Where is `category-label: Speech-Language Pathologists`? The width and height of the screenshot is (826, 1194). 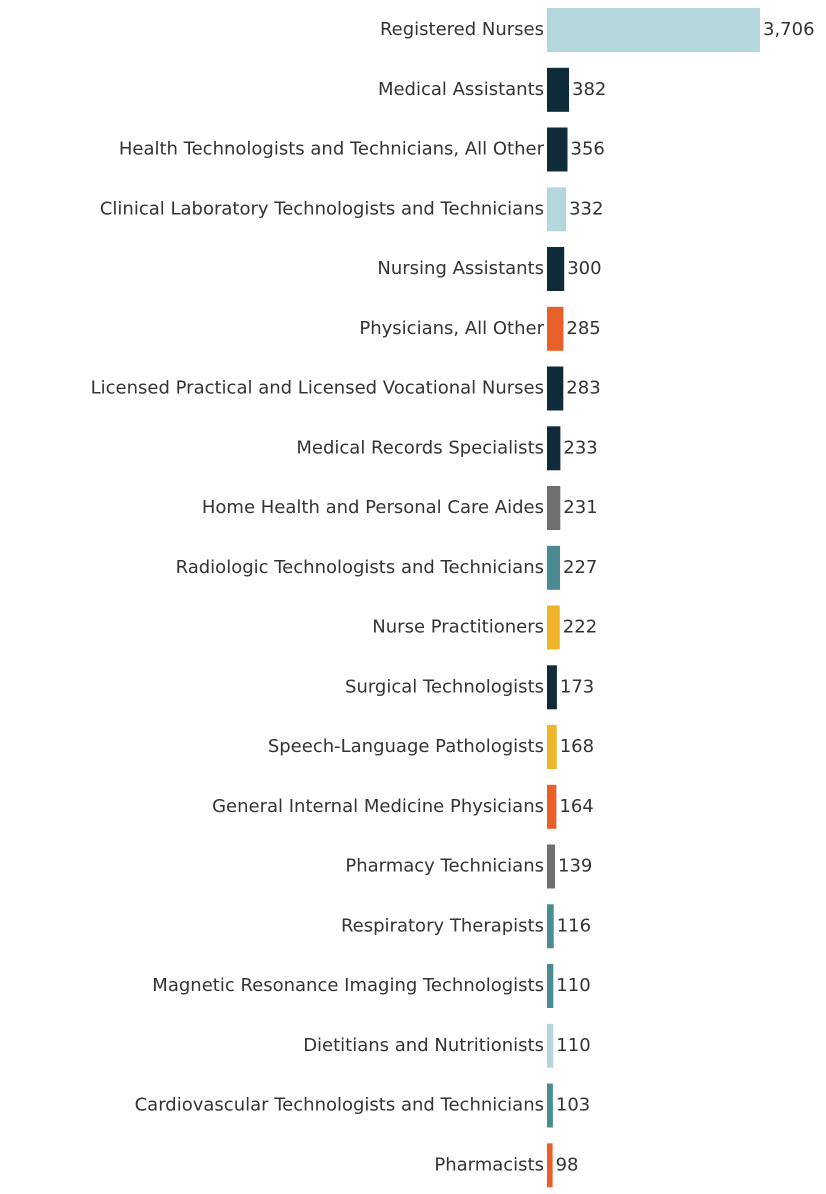 category-label: Speech-Language Pathologists is located at coordinates (406, 746).